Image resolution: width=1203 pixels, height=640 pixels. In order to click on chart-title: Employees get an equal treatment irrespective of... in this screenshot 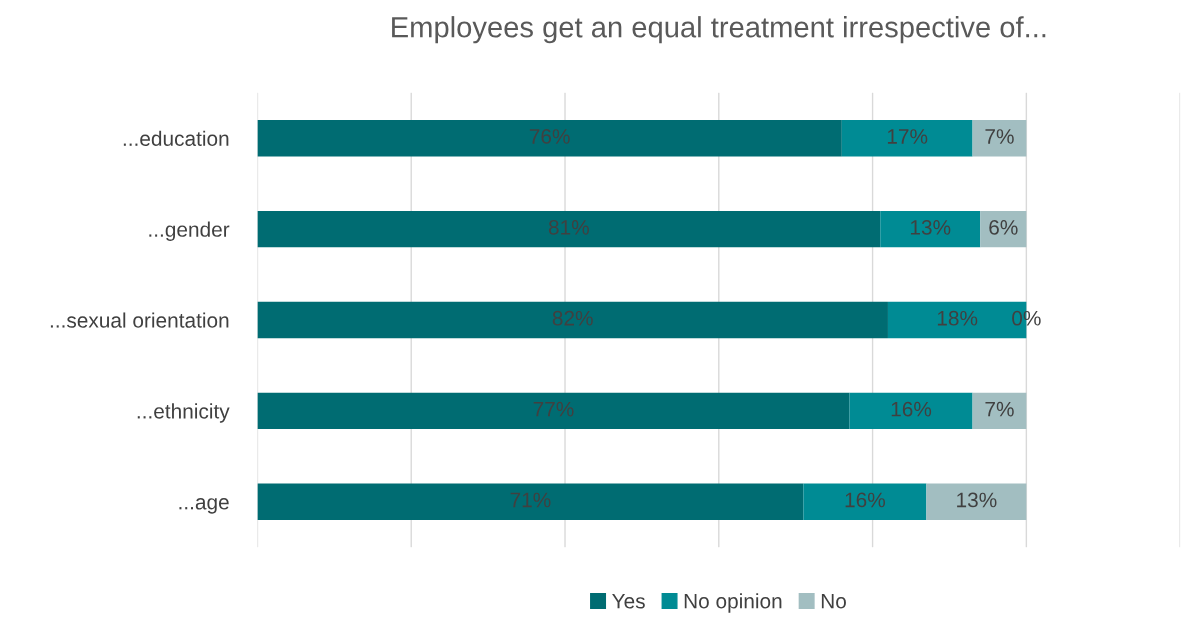, I will do `click(719, 30)`.